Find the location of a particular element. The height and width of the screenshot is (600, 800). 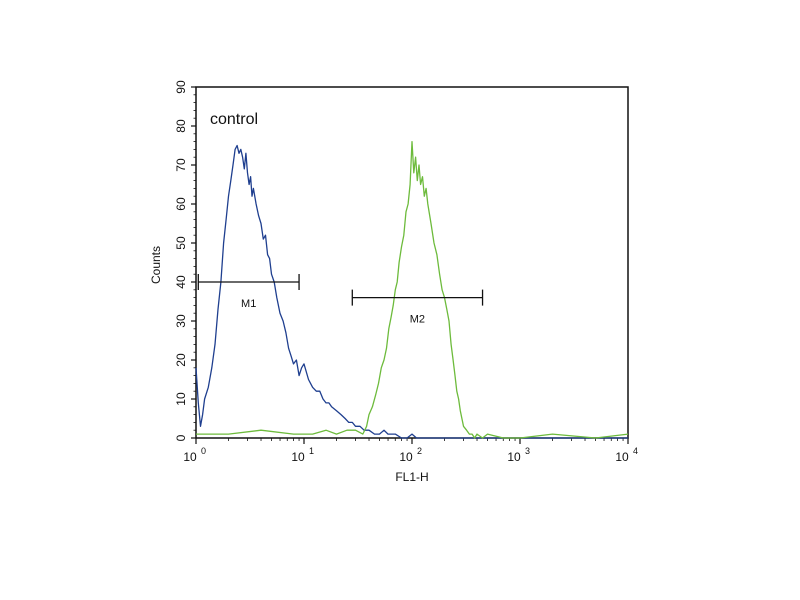

y-tick-label: 80 is located at coordinates (181, 126).